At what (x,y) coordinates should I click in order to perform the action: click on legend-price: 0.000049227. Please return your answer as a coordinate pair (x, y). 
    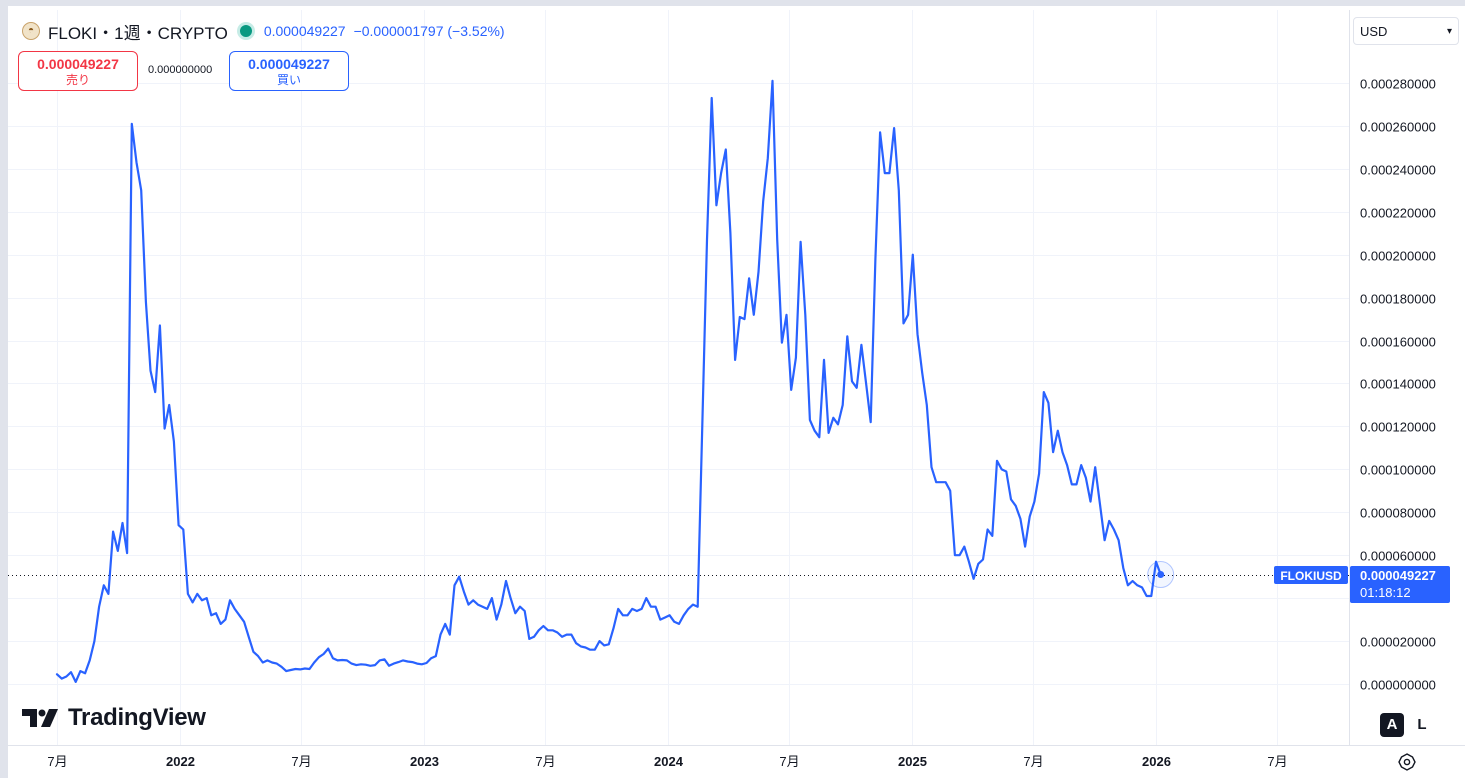
    Looking at the image, I should click on (304, 31).